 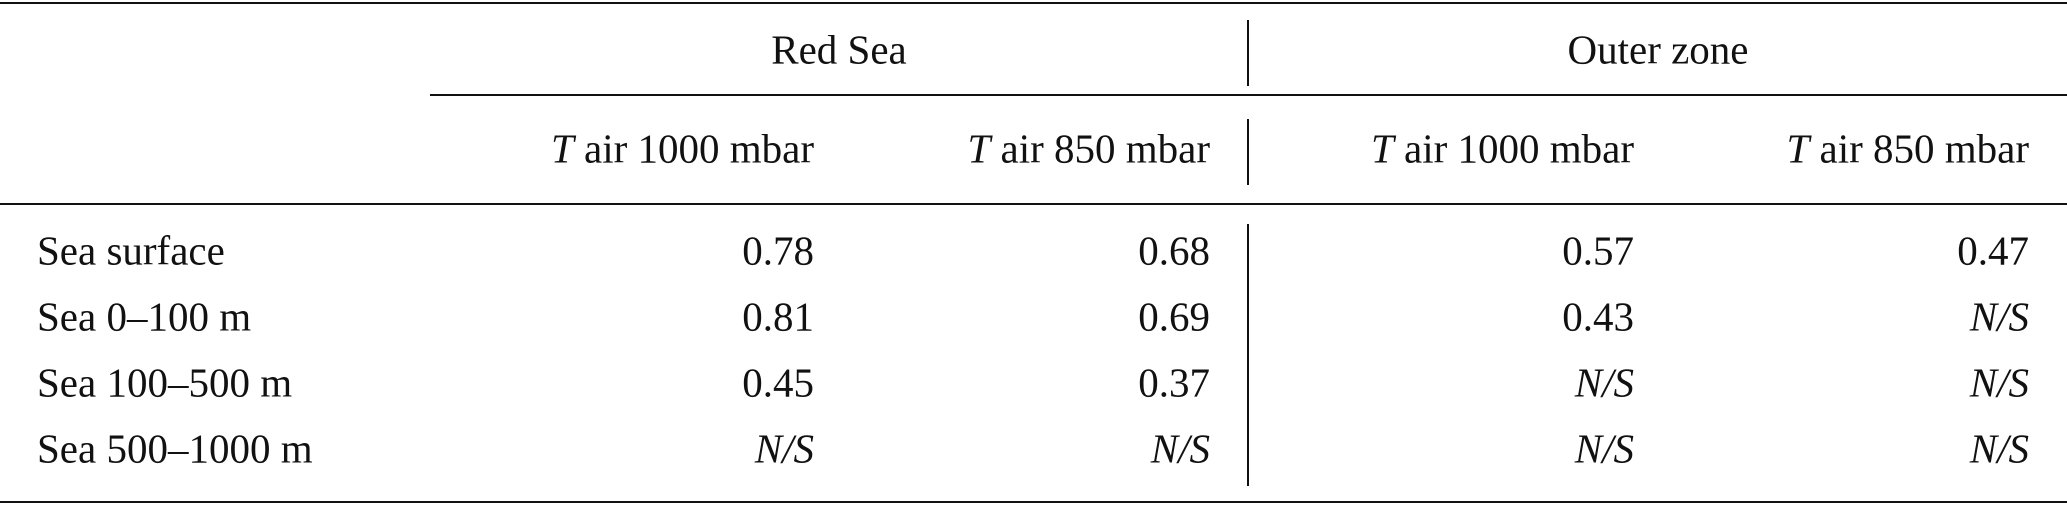 I want to click on cell: 0.47, so click(x=1993, y=250).